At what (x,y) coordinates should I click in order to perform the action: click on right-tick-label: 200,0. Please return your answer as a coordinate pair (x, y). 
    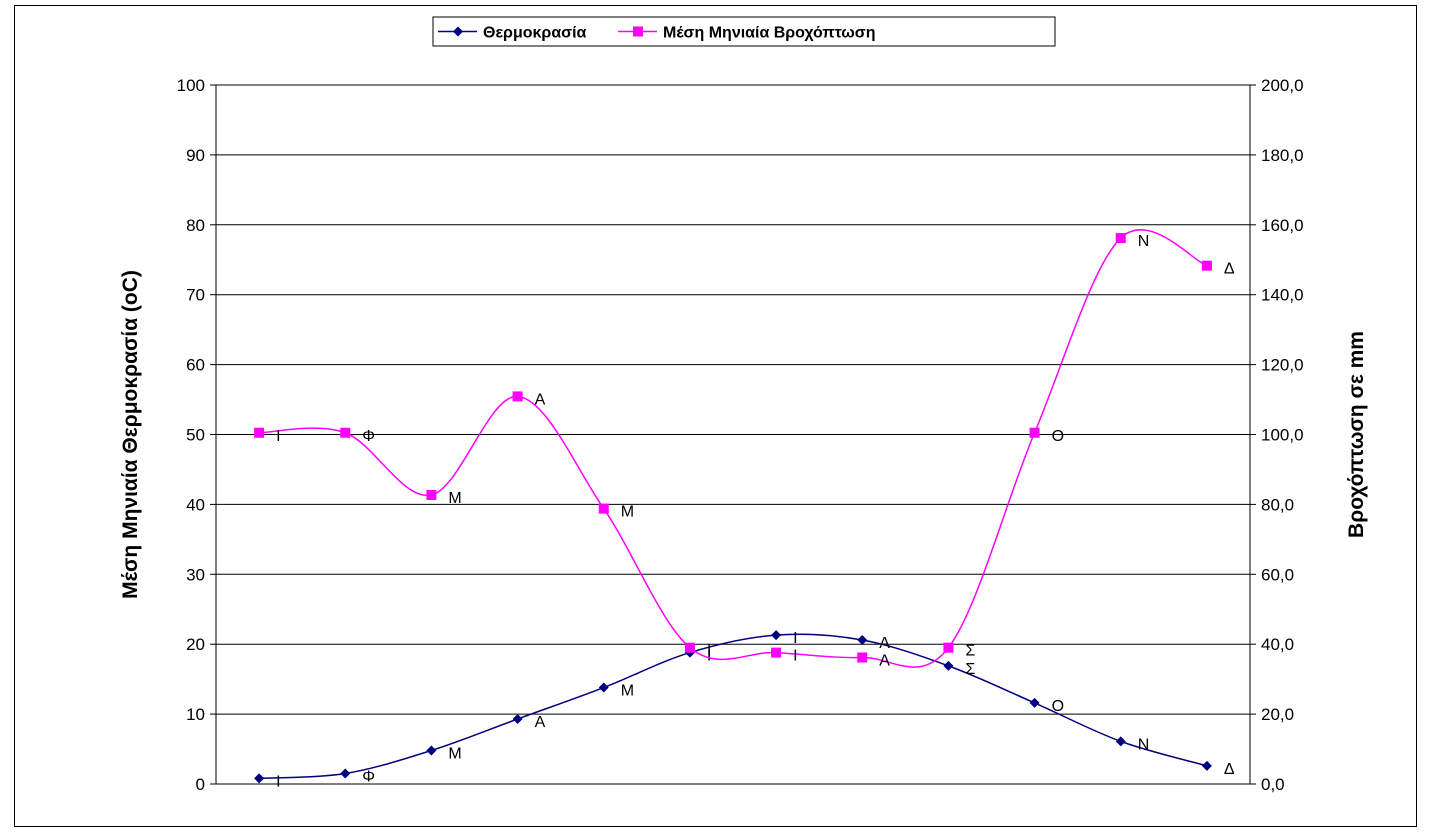
    Looking at the image, I should click on (1282, 85).